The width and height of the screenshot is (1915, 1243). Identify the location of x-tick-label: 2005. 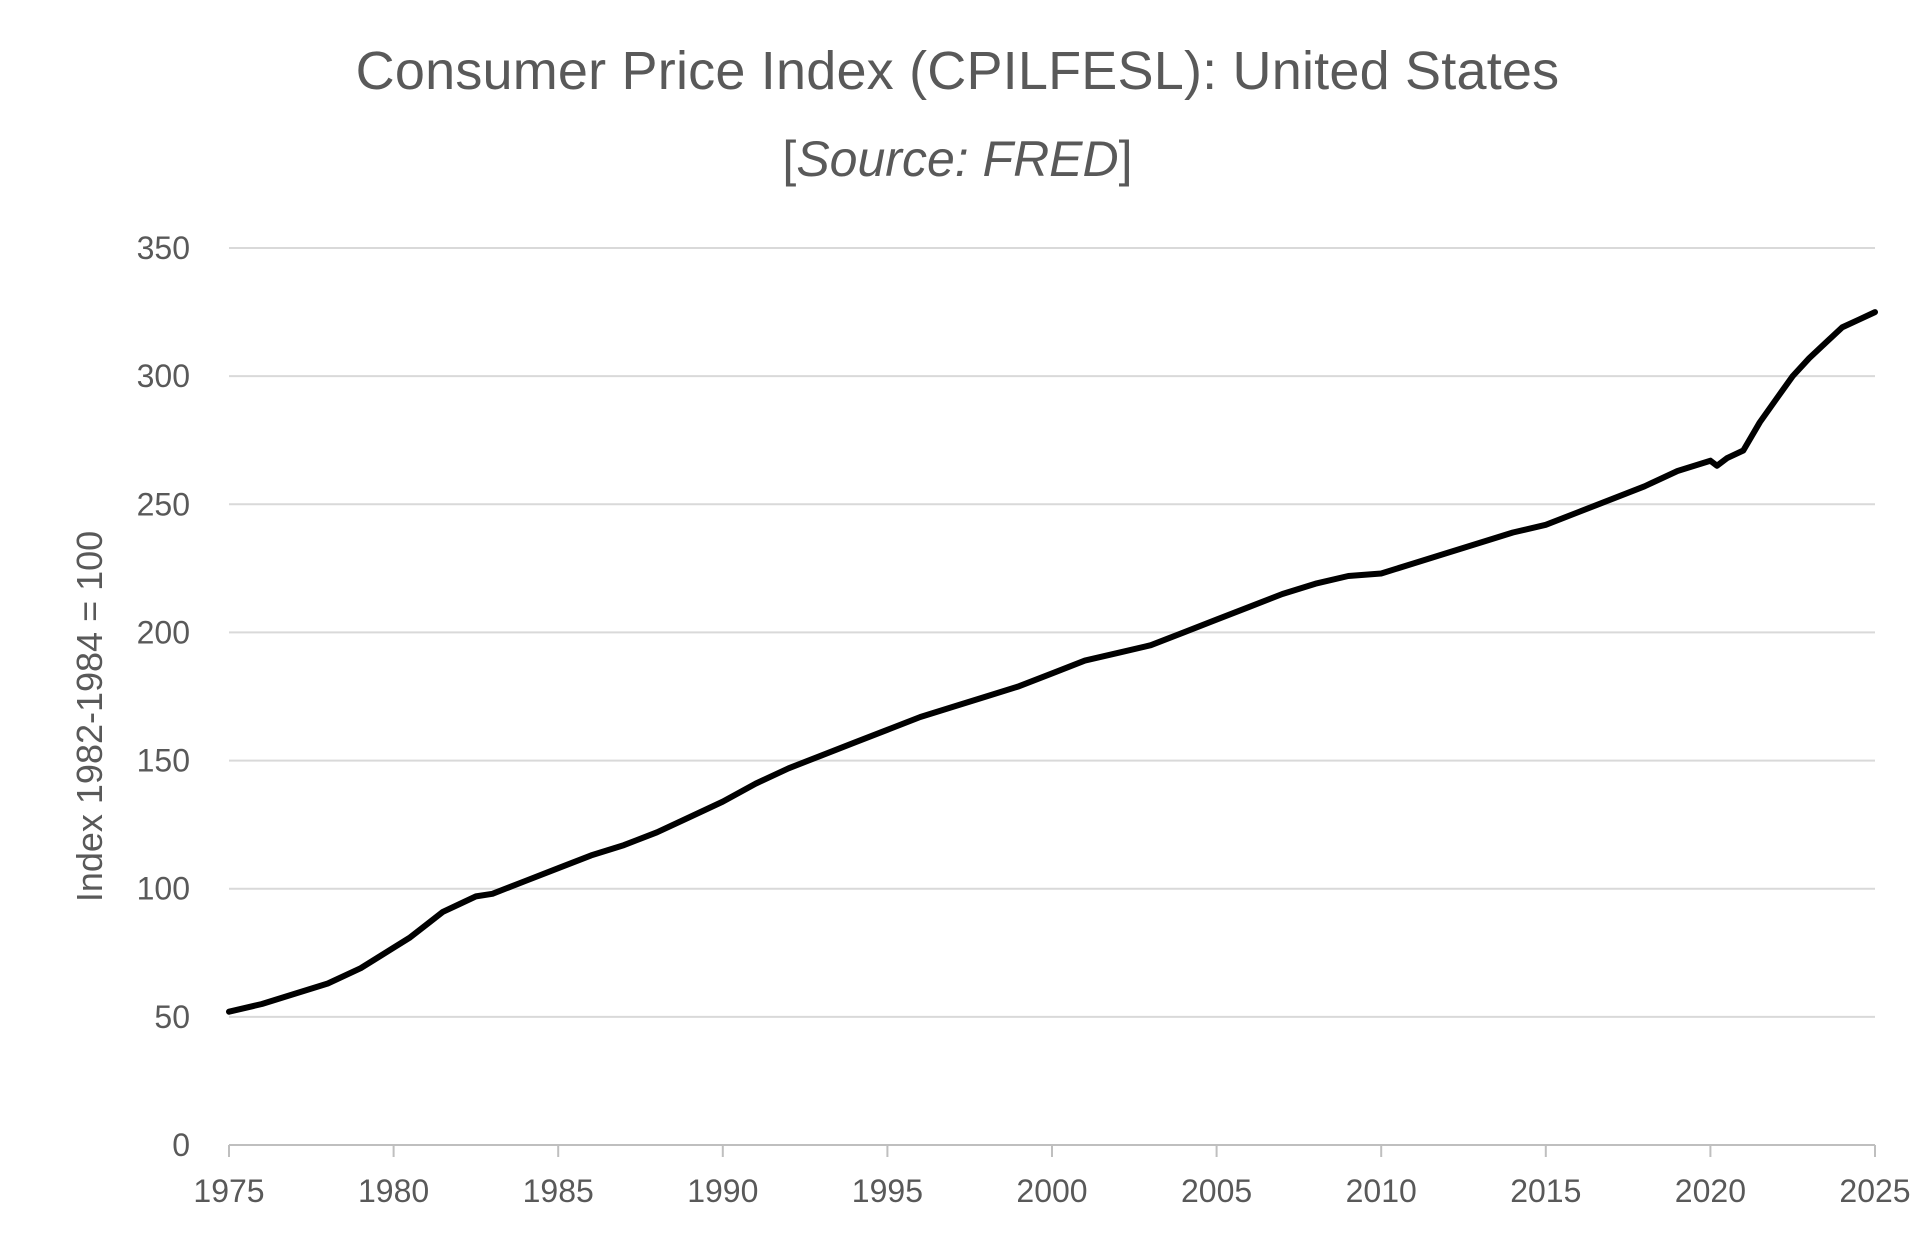
(1216, 1191).